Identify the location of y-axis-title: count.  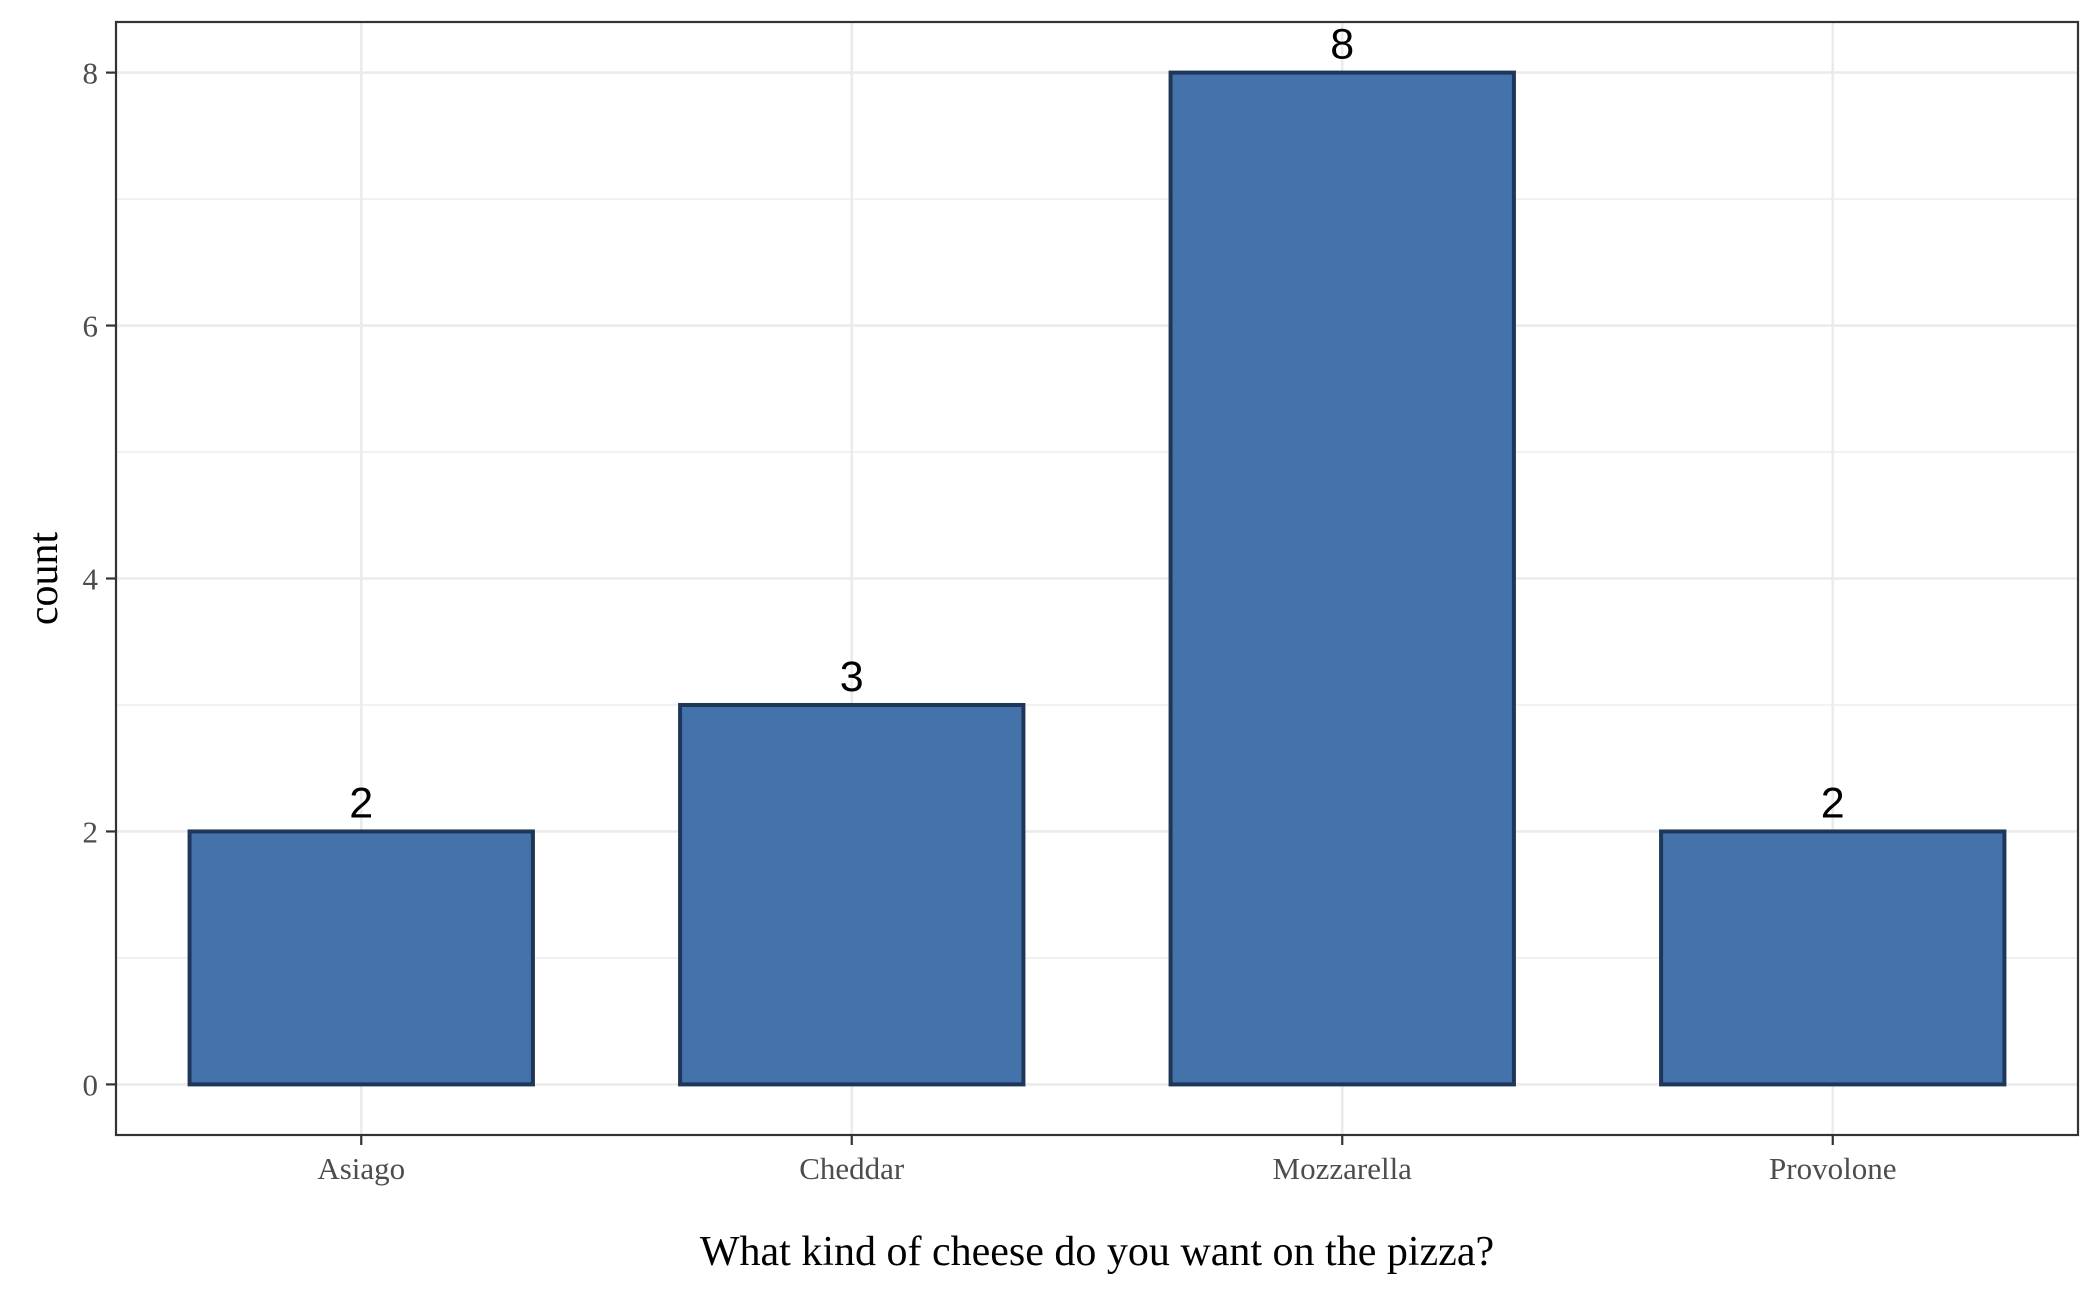
(44, 579).